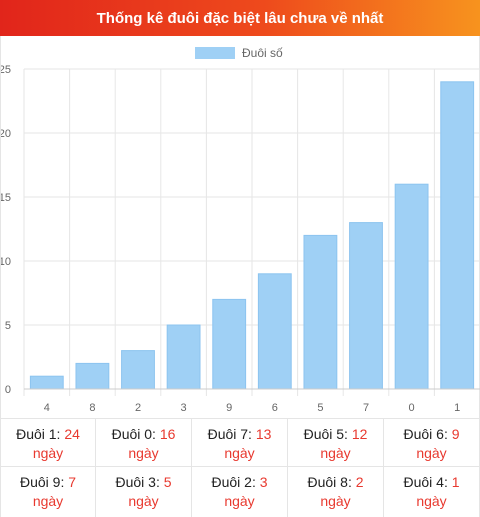  What do you see at coordinates (240, 443) in the screenshot?
I see `stat-cell: Đuôi 7: 13 ngày` at bounding box center [240, 443].